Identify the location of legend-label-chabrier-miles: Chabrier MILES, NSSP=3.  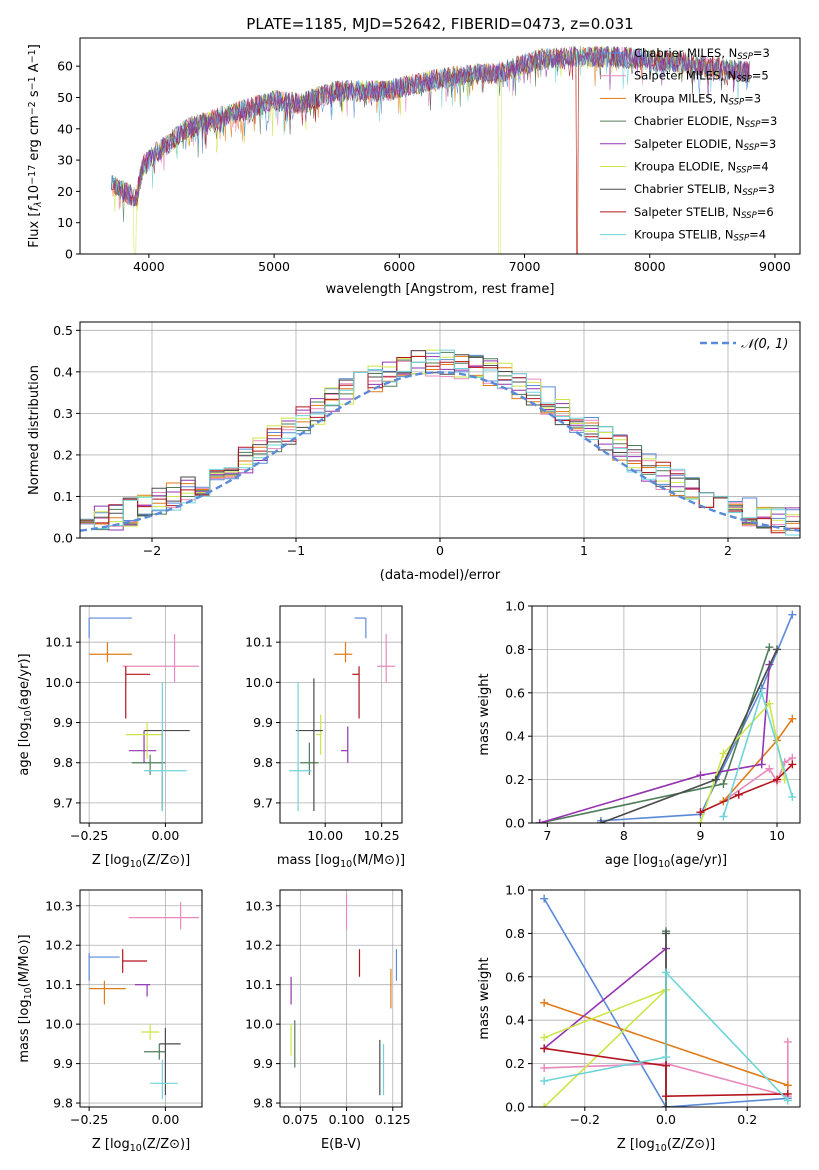
(702, 54).